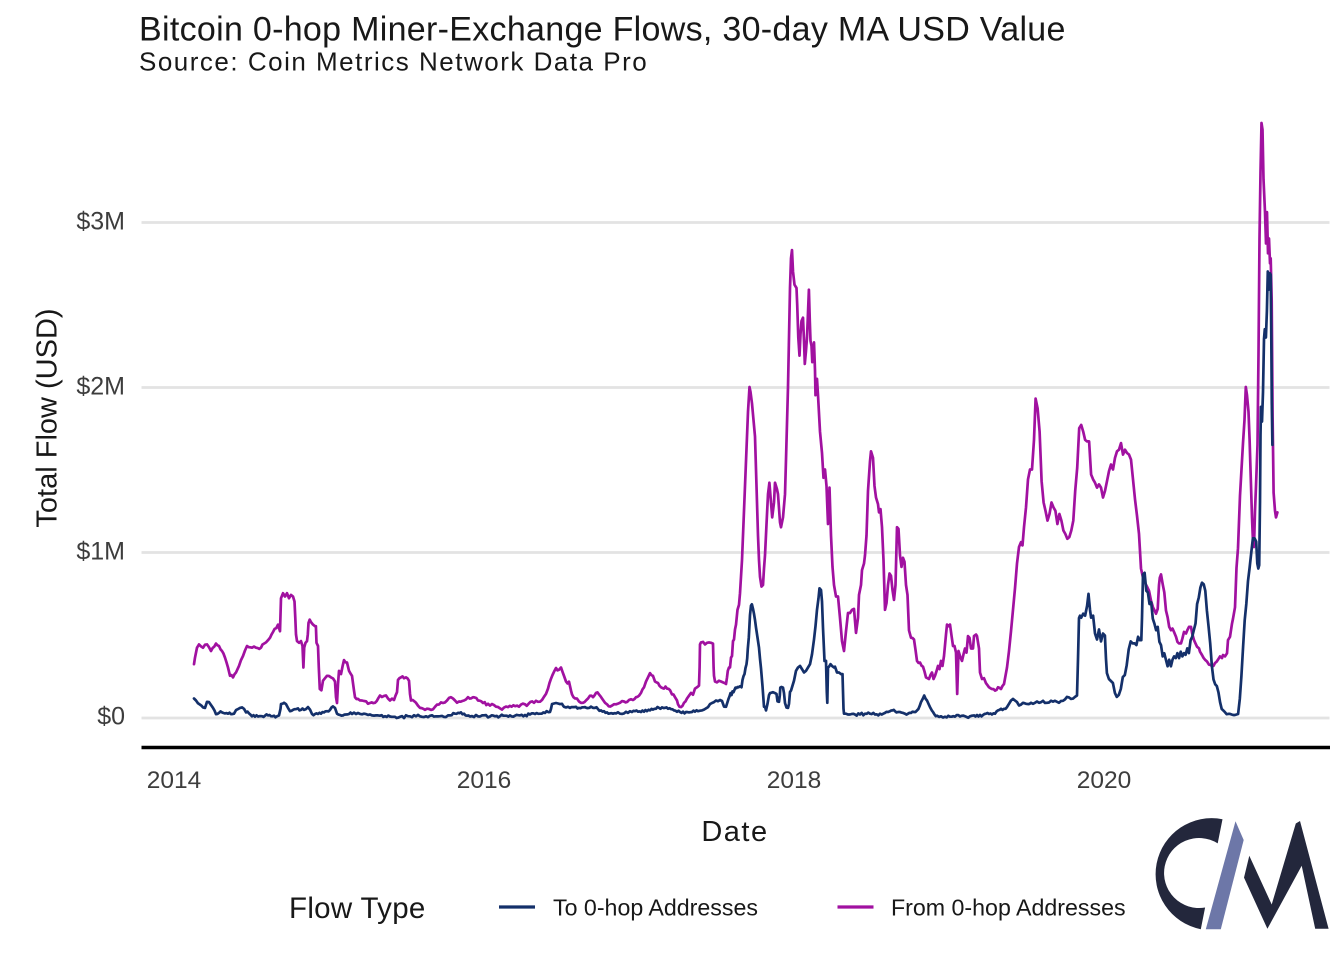  Describe the element at coordinates (100, 222) in the screenshot. I see `svg-text: $3M` at that location.